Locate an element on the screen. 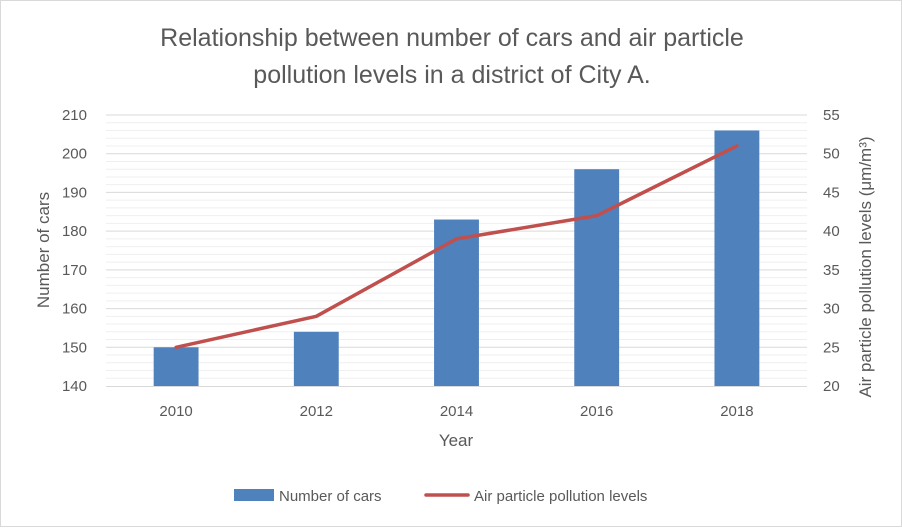 The image size is (902, 531). y-left-tick-label: 190 is located at coordinates (74, 192).